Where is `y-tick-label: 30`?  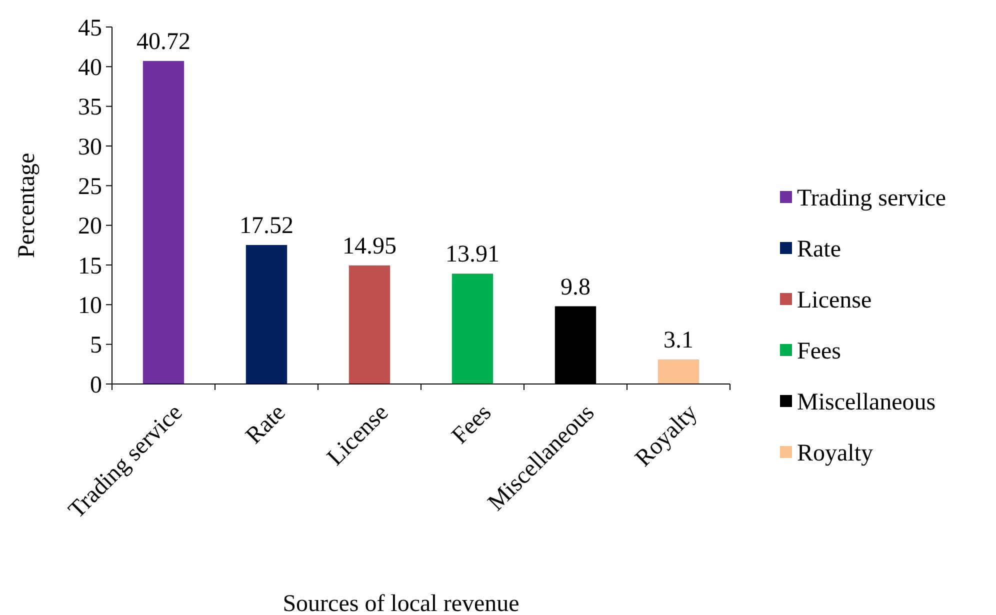
y-tick-label: 30 is located at coordinates (90, 147).